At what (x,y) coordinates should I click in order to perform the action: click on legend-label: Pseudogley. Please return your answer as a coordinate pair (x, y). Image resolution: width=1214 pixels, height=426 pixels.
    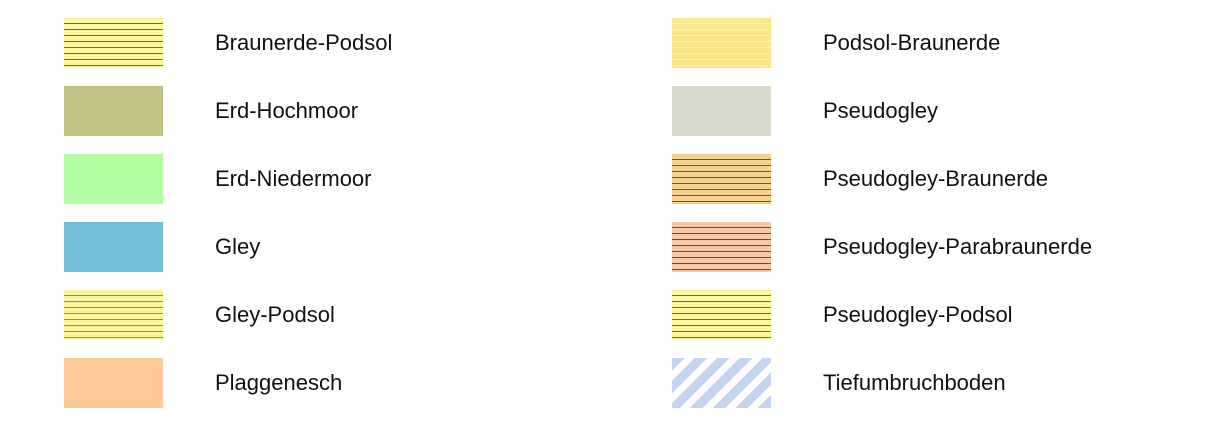
    Looking at the image, I should click on (880, 110).